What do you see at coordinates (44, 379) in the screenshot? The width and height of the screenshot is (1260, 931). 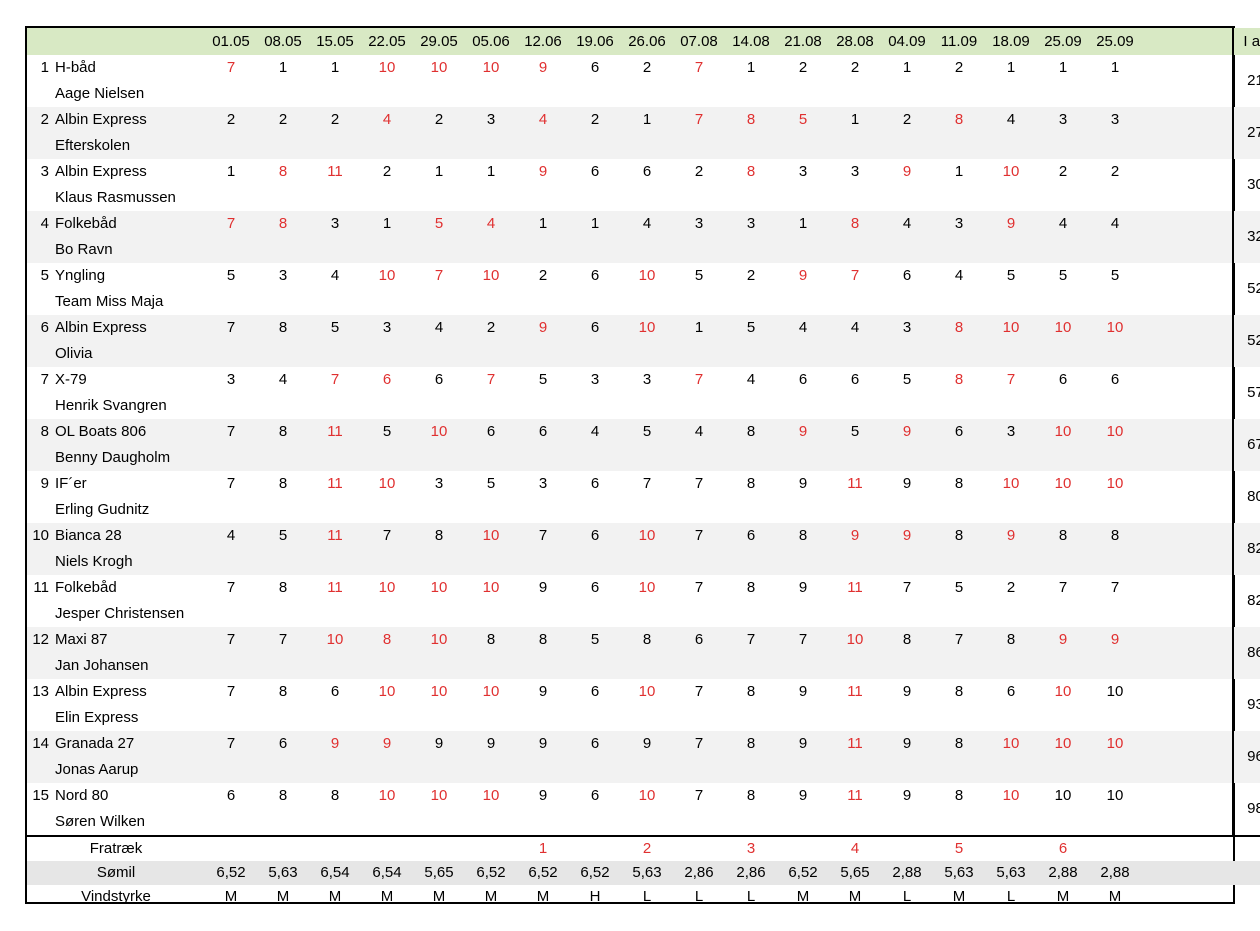 I see `rank: 7` at bounding box center [44, 379].